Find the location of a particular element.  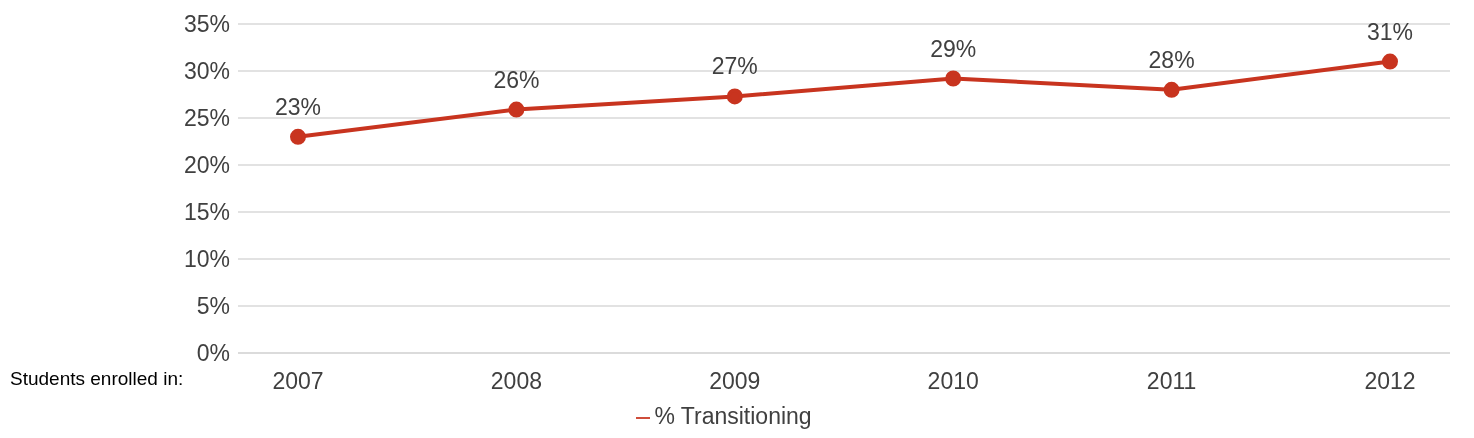

y-tick-label: 10% is located at coordinates (206, 259).